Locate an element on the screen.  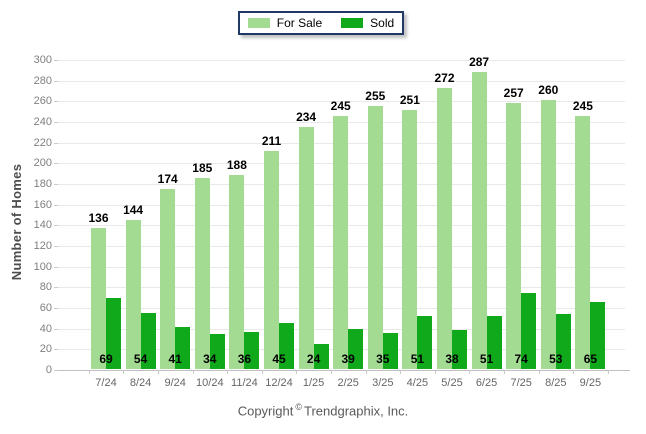
x-axis-label: 9/25 is located at coordinates (590, 383).